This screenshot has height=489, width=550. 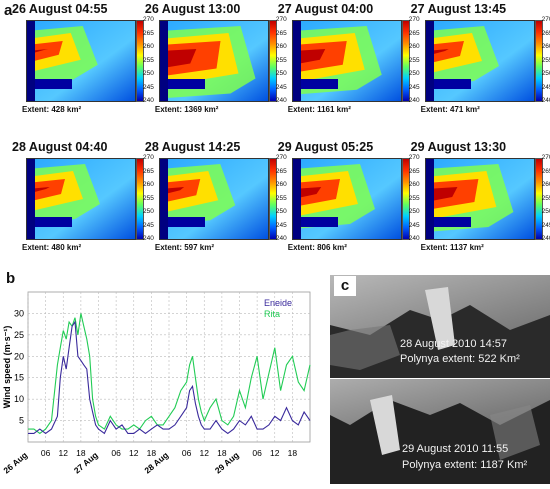 What do you see at coordinates (15, 463) in the screenshot?
I see `x-tick-label: 26 Aug` at bounding box center [15, 463].